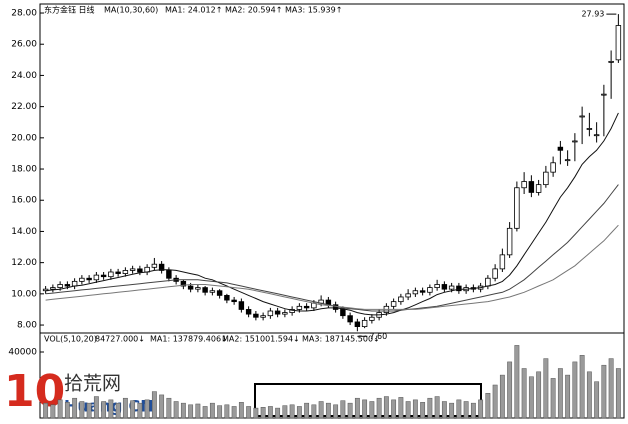 This screenshot has width=628, height=424. What do you see at coordinates (24, 294) in the screenshot?
I see `y-tick-label: 10.00` at bounding box center [24, 294].